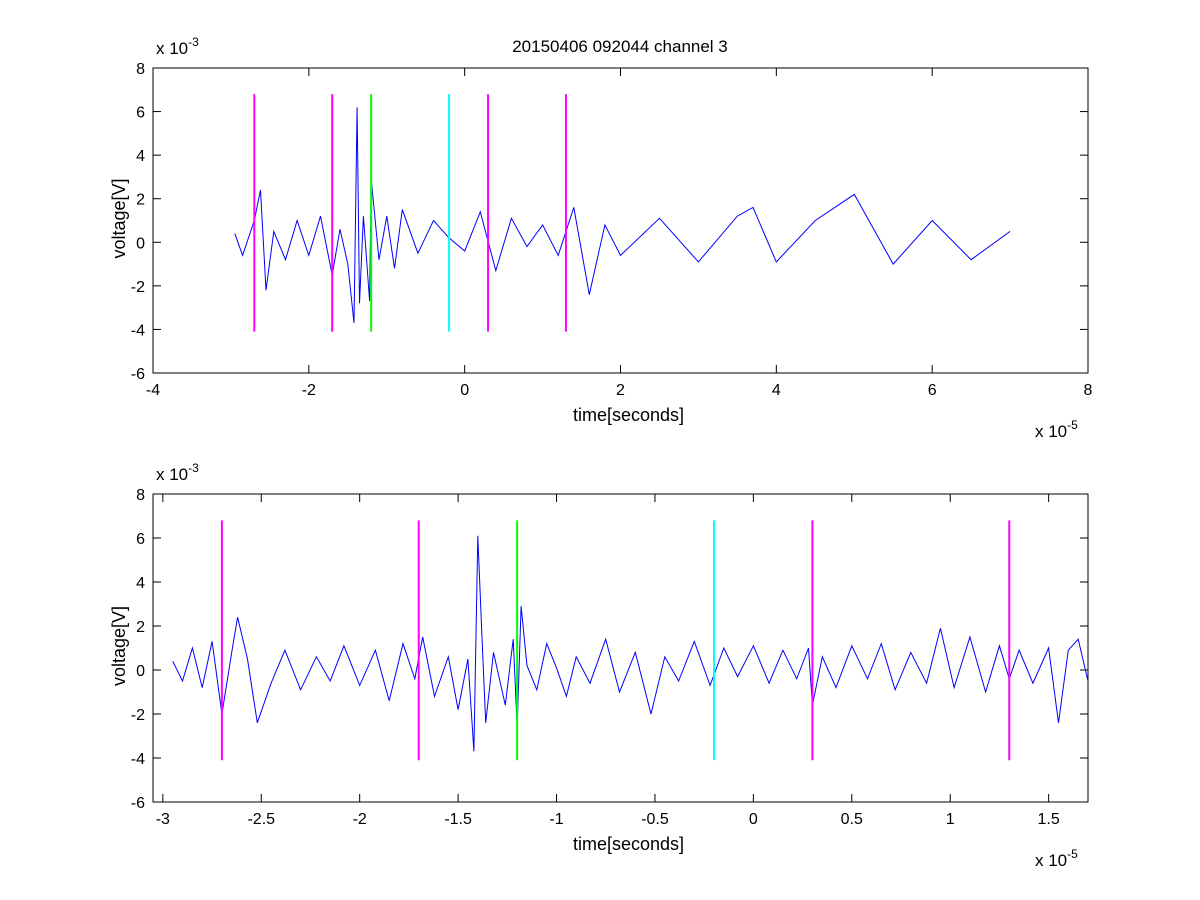  I want to click on x-tick-label: -1.5, so click(458, 819).